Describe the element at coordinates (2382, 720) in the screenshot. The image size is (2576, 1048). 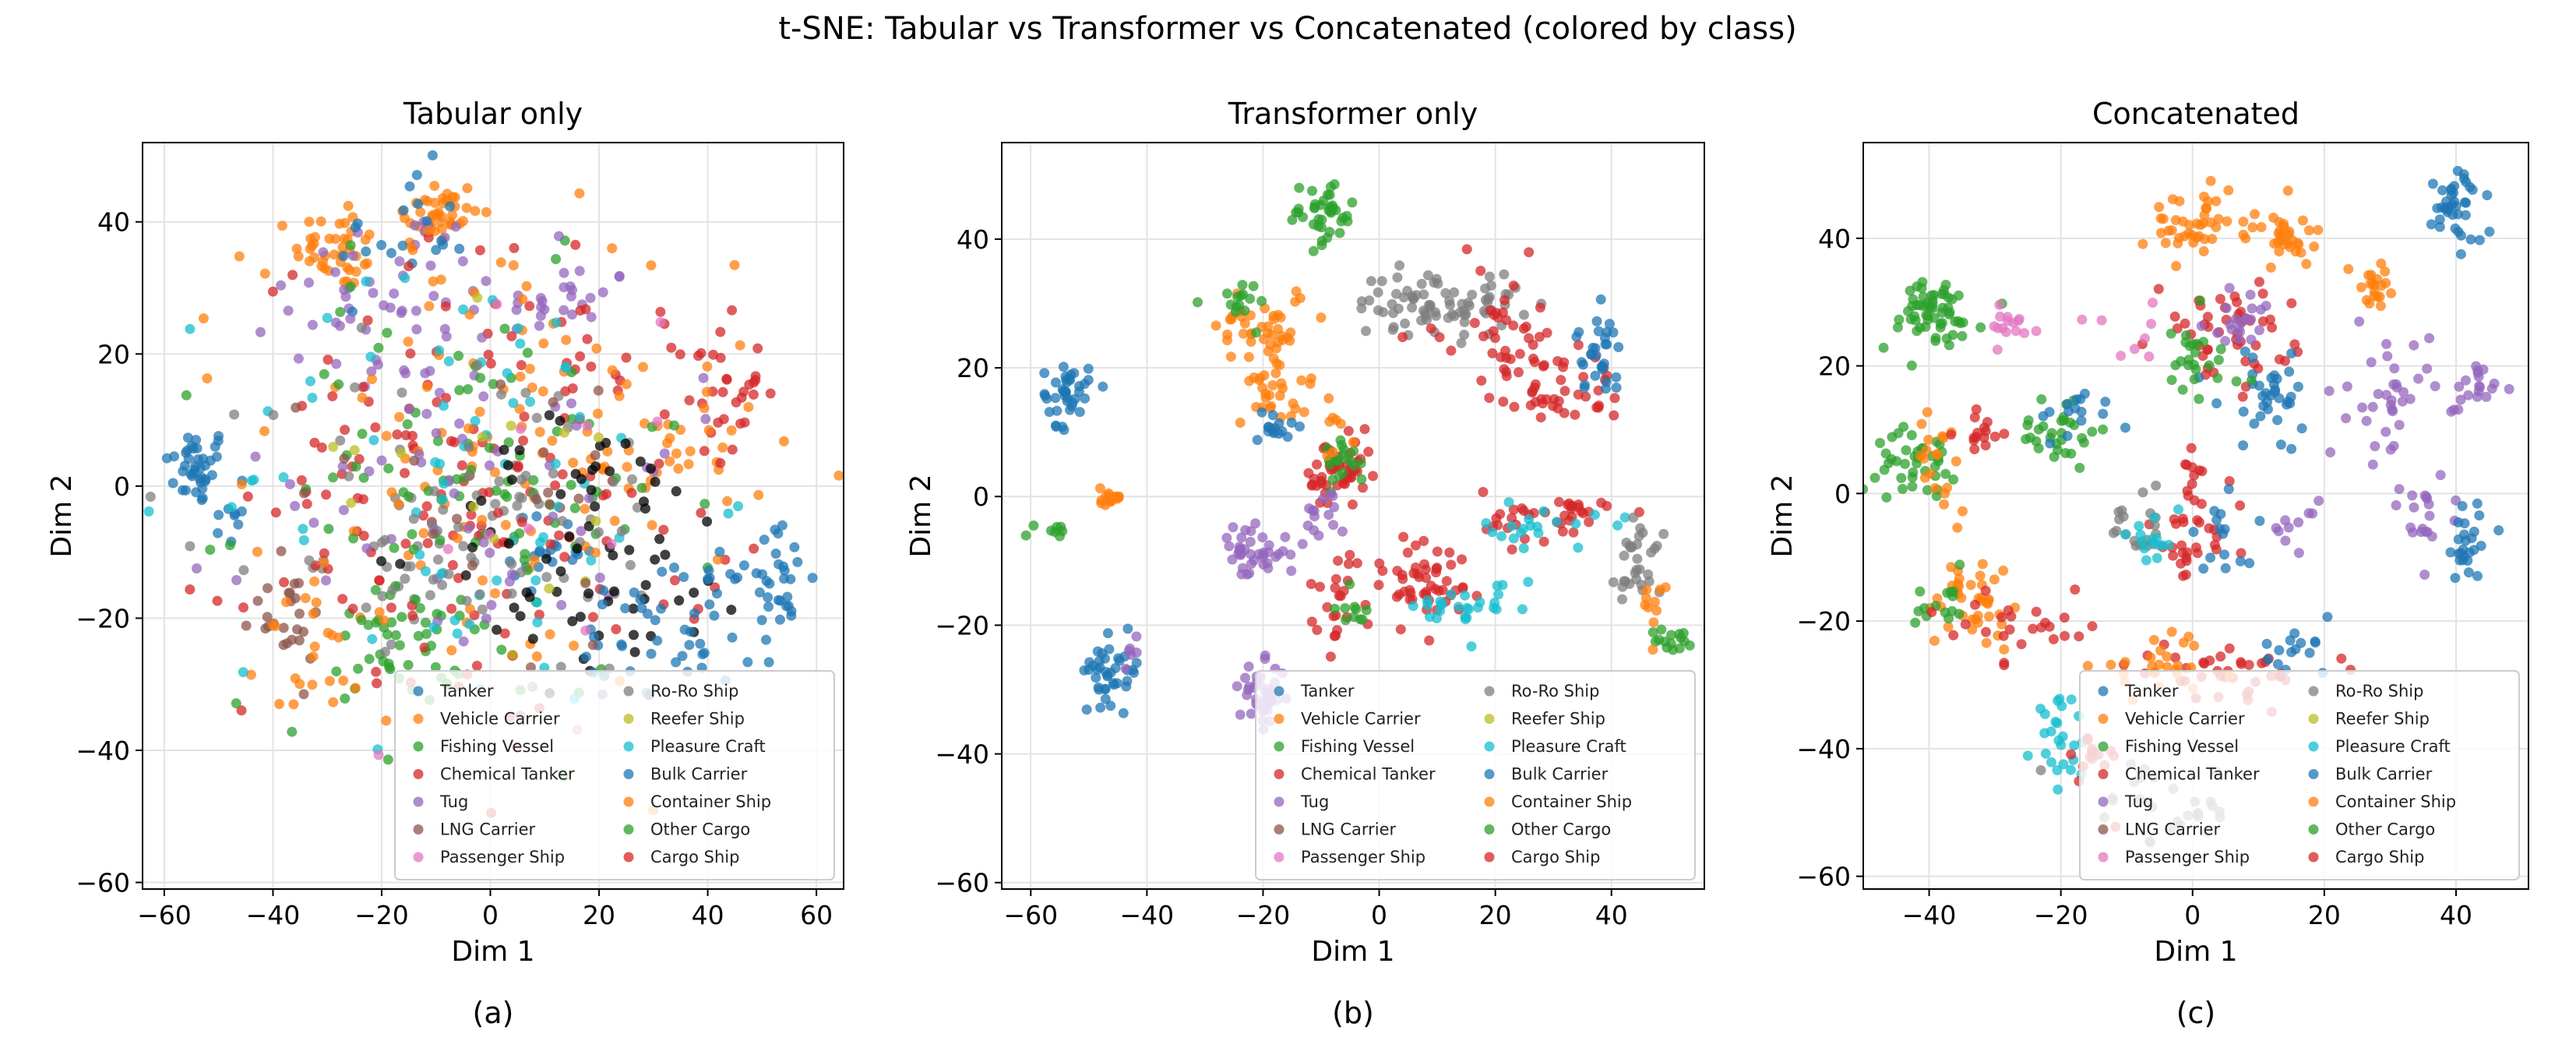
I see `legend-label: Reefer Ship` at that location.